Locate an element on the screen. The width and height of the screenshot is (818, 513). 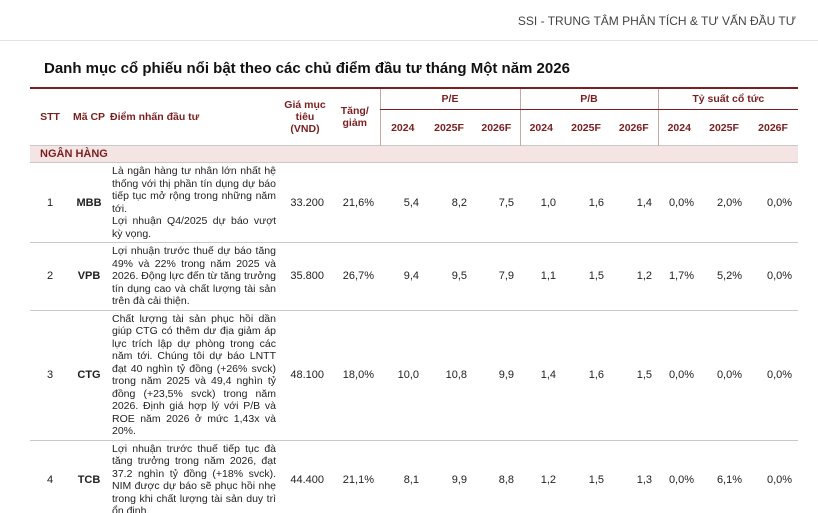
metric: 8,8 is located at coordinates (496, 476).